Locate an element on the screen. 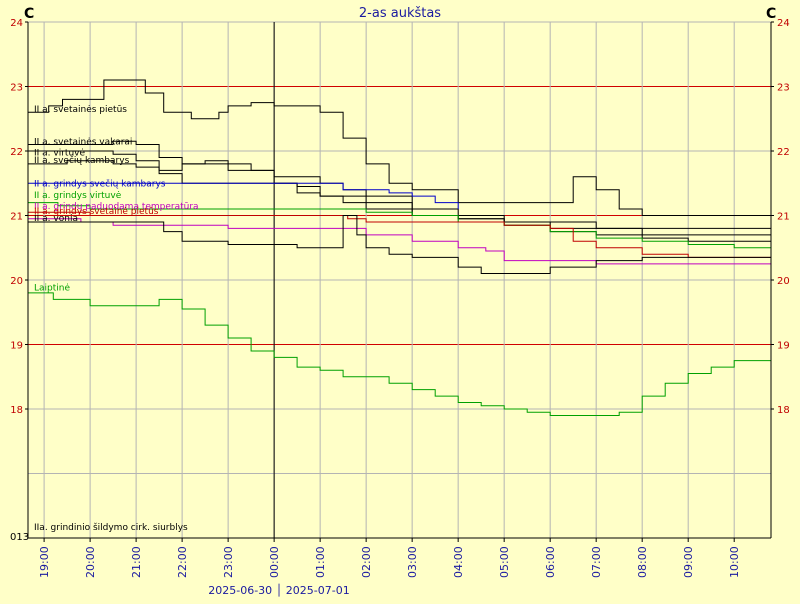 The image size is (800, 604). series-label-6: II a. grindų paduodama temperatūra is located at coordinates (116, 207).